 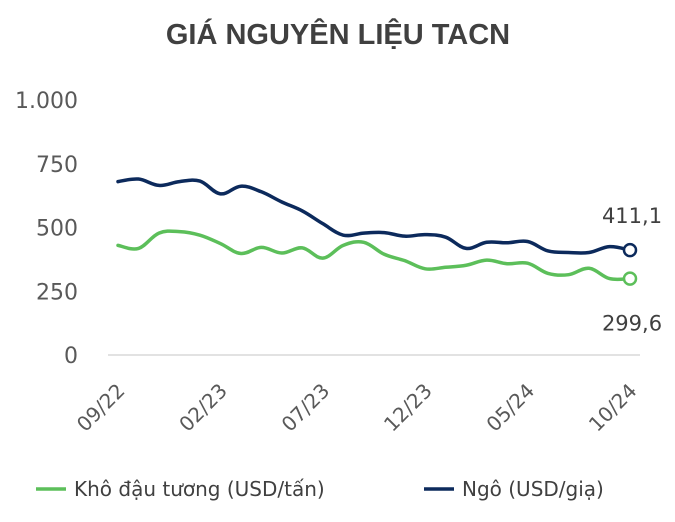 What do you see at coordinates (338, 34) in the screenshot?
I see `chart-title: GIÁ NGUYÊN LIỆU TACN` at bounding box center [338, 34].